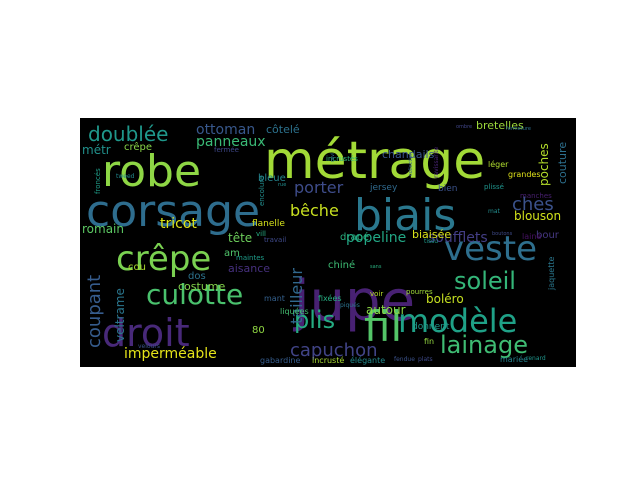 Image resolution: width=640 pixels, height=480 pixels. I want to click on cloud-word: ombre, so click(464, 127).